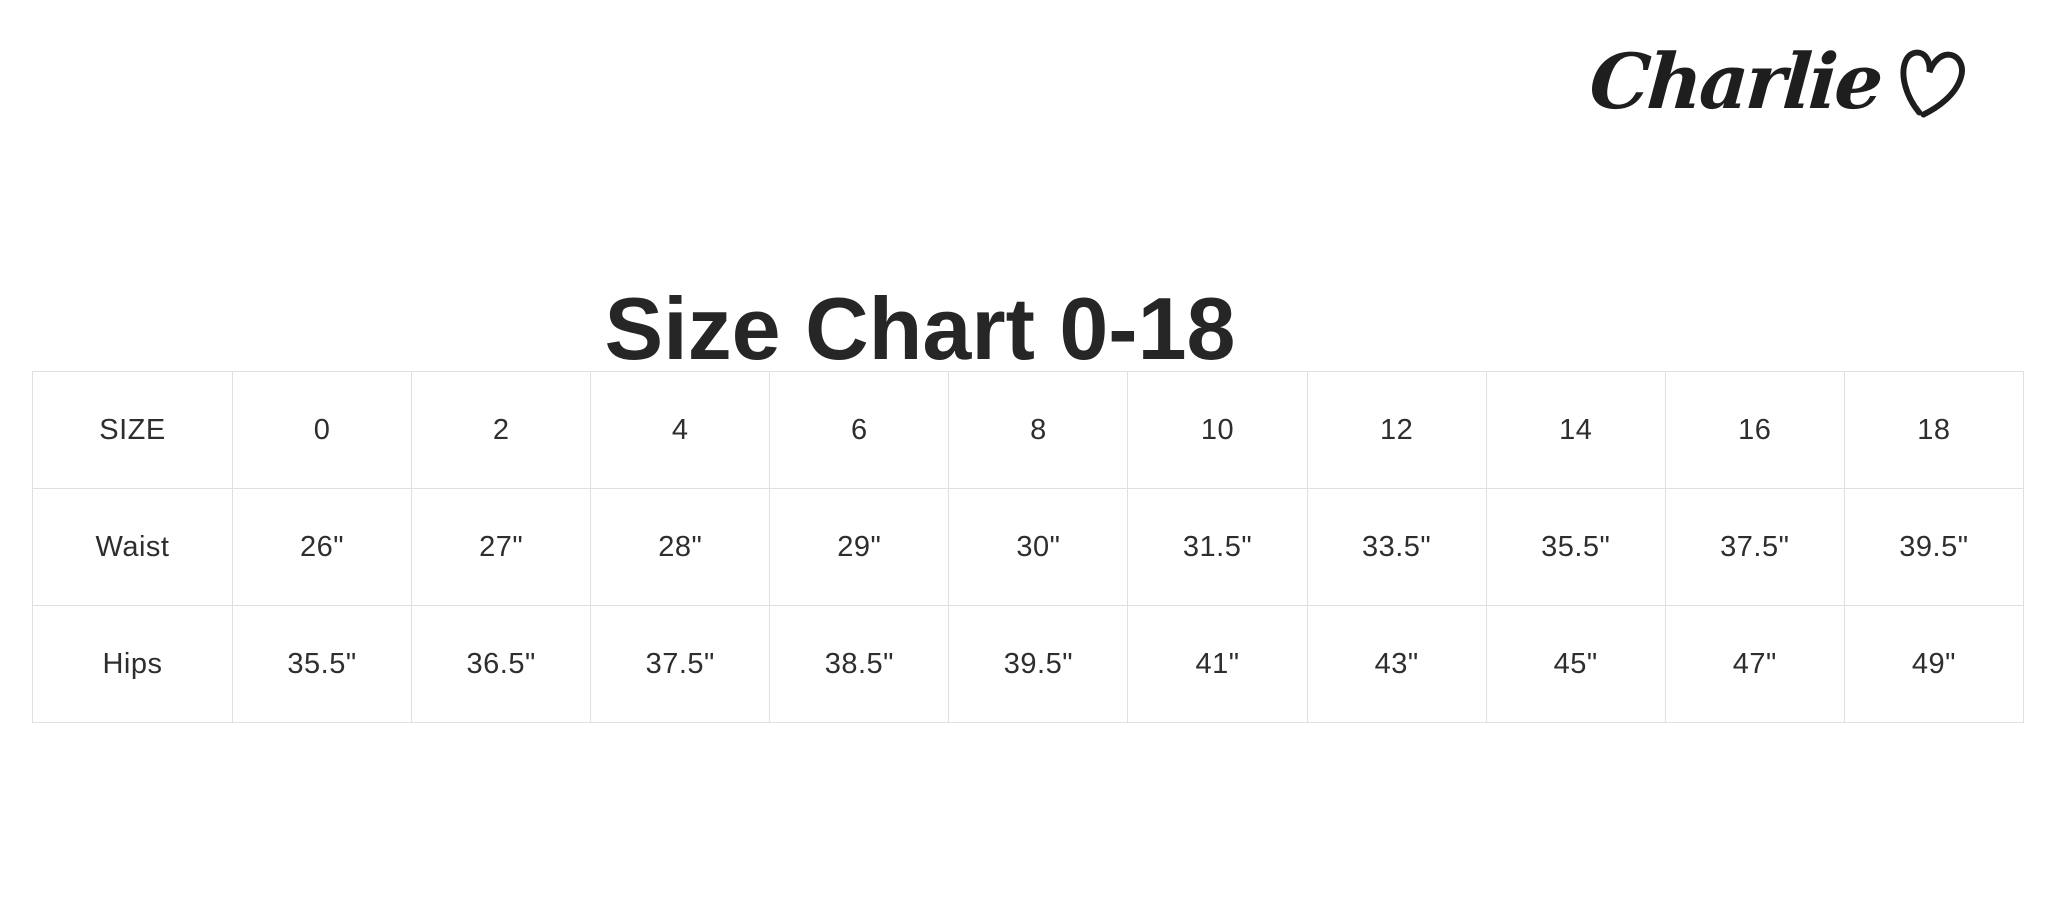  I want to click on measurement-cell: 38.5", so click(859, 664).